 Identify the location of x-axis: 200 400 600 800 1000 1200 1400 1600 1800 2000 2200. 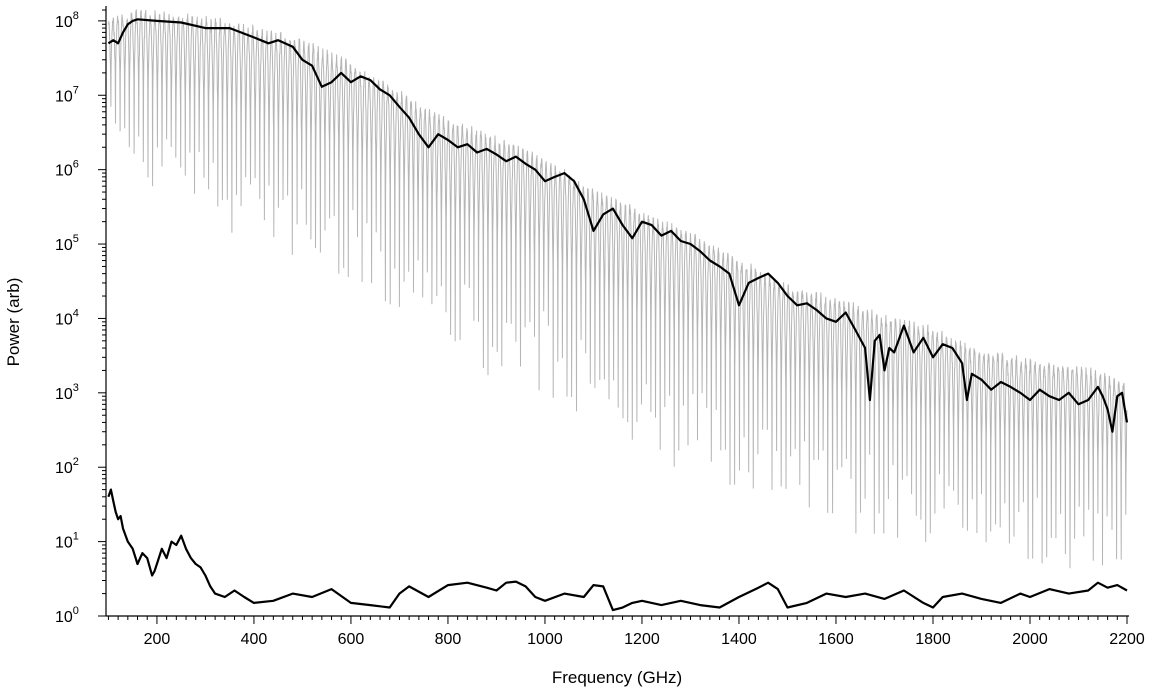
(625, 631).